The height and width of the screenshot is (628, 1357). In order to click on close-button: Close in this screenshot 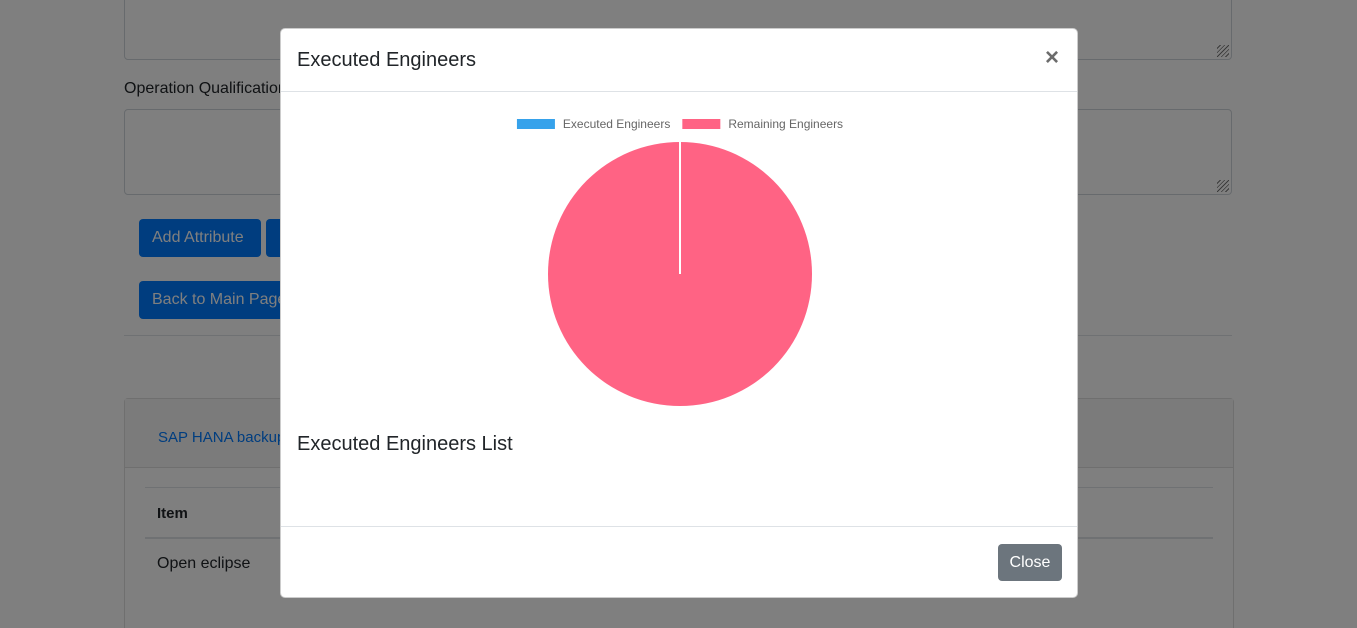, I will do `click(1030, 562)`.